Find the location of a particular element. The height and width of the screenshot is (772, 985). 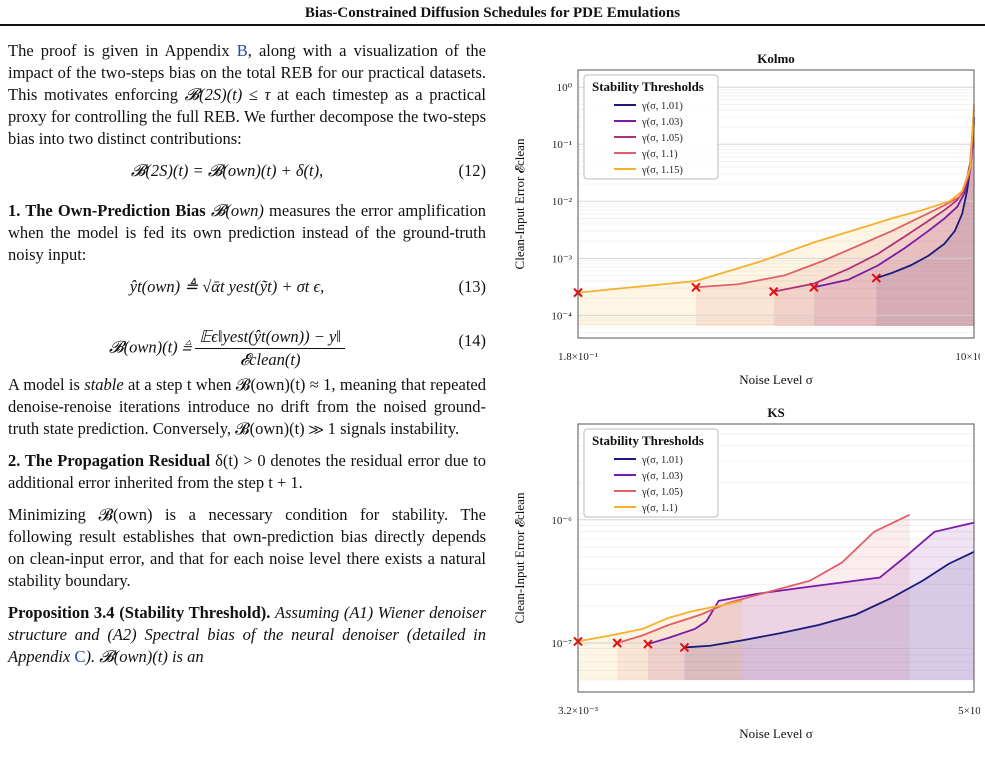

legend-entry: γ(σ, 1.15) is located at coordinates (662, 170).